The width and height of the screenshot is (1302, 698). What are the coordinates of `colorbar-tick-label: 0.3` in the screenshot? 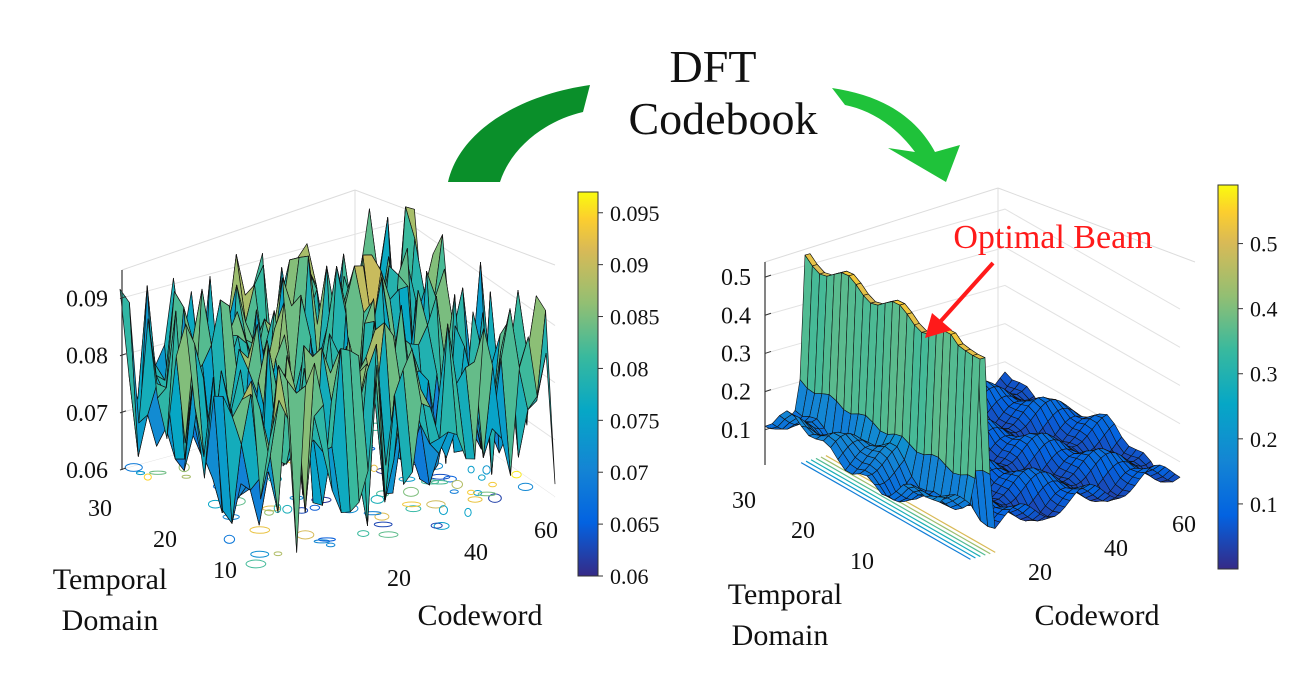 It's located at (1264, 374).